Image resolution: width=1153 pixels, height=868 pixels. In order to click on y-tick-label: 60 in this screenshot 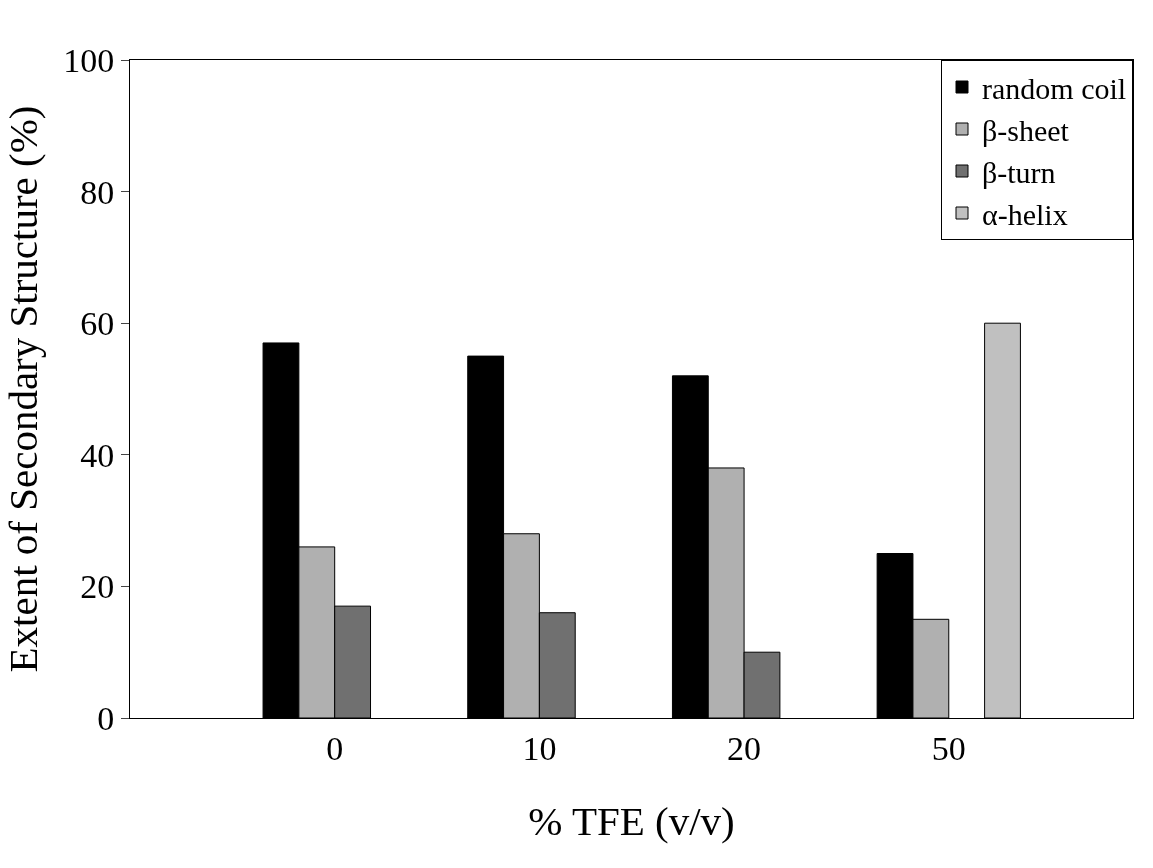, I will do `click(97, 324)`.